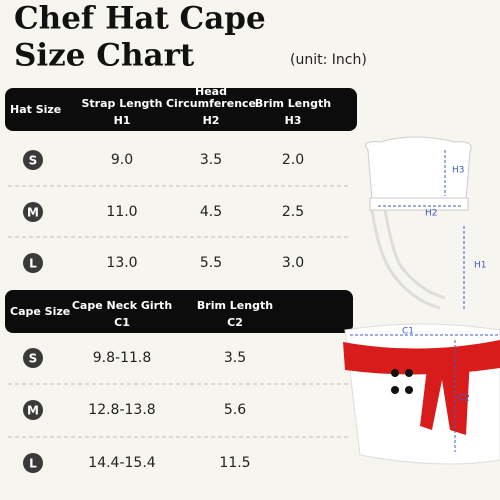  What do you see at coordinates (293, 212) in the screenshot?
I see `cell-value: 2.5` at bounding box center [293, 212].